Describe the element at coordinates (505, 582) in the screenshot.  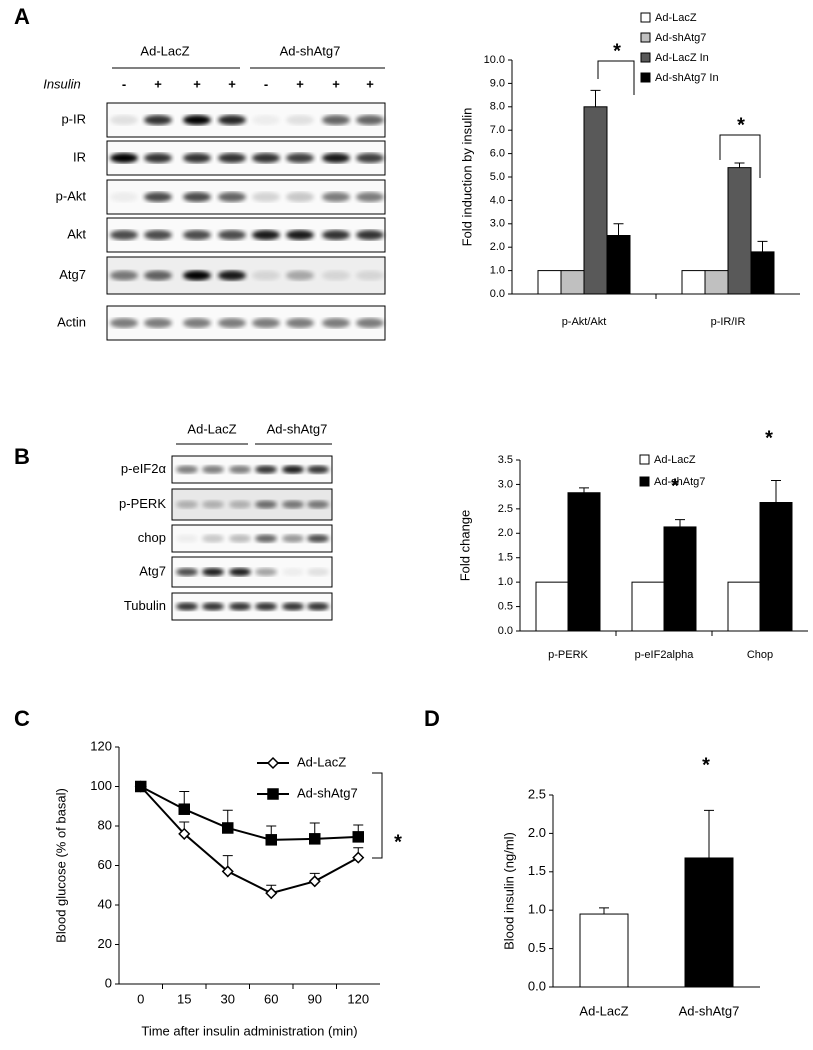
I see `y-tick-label: 1.0` at that location.